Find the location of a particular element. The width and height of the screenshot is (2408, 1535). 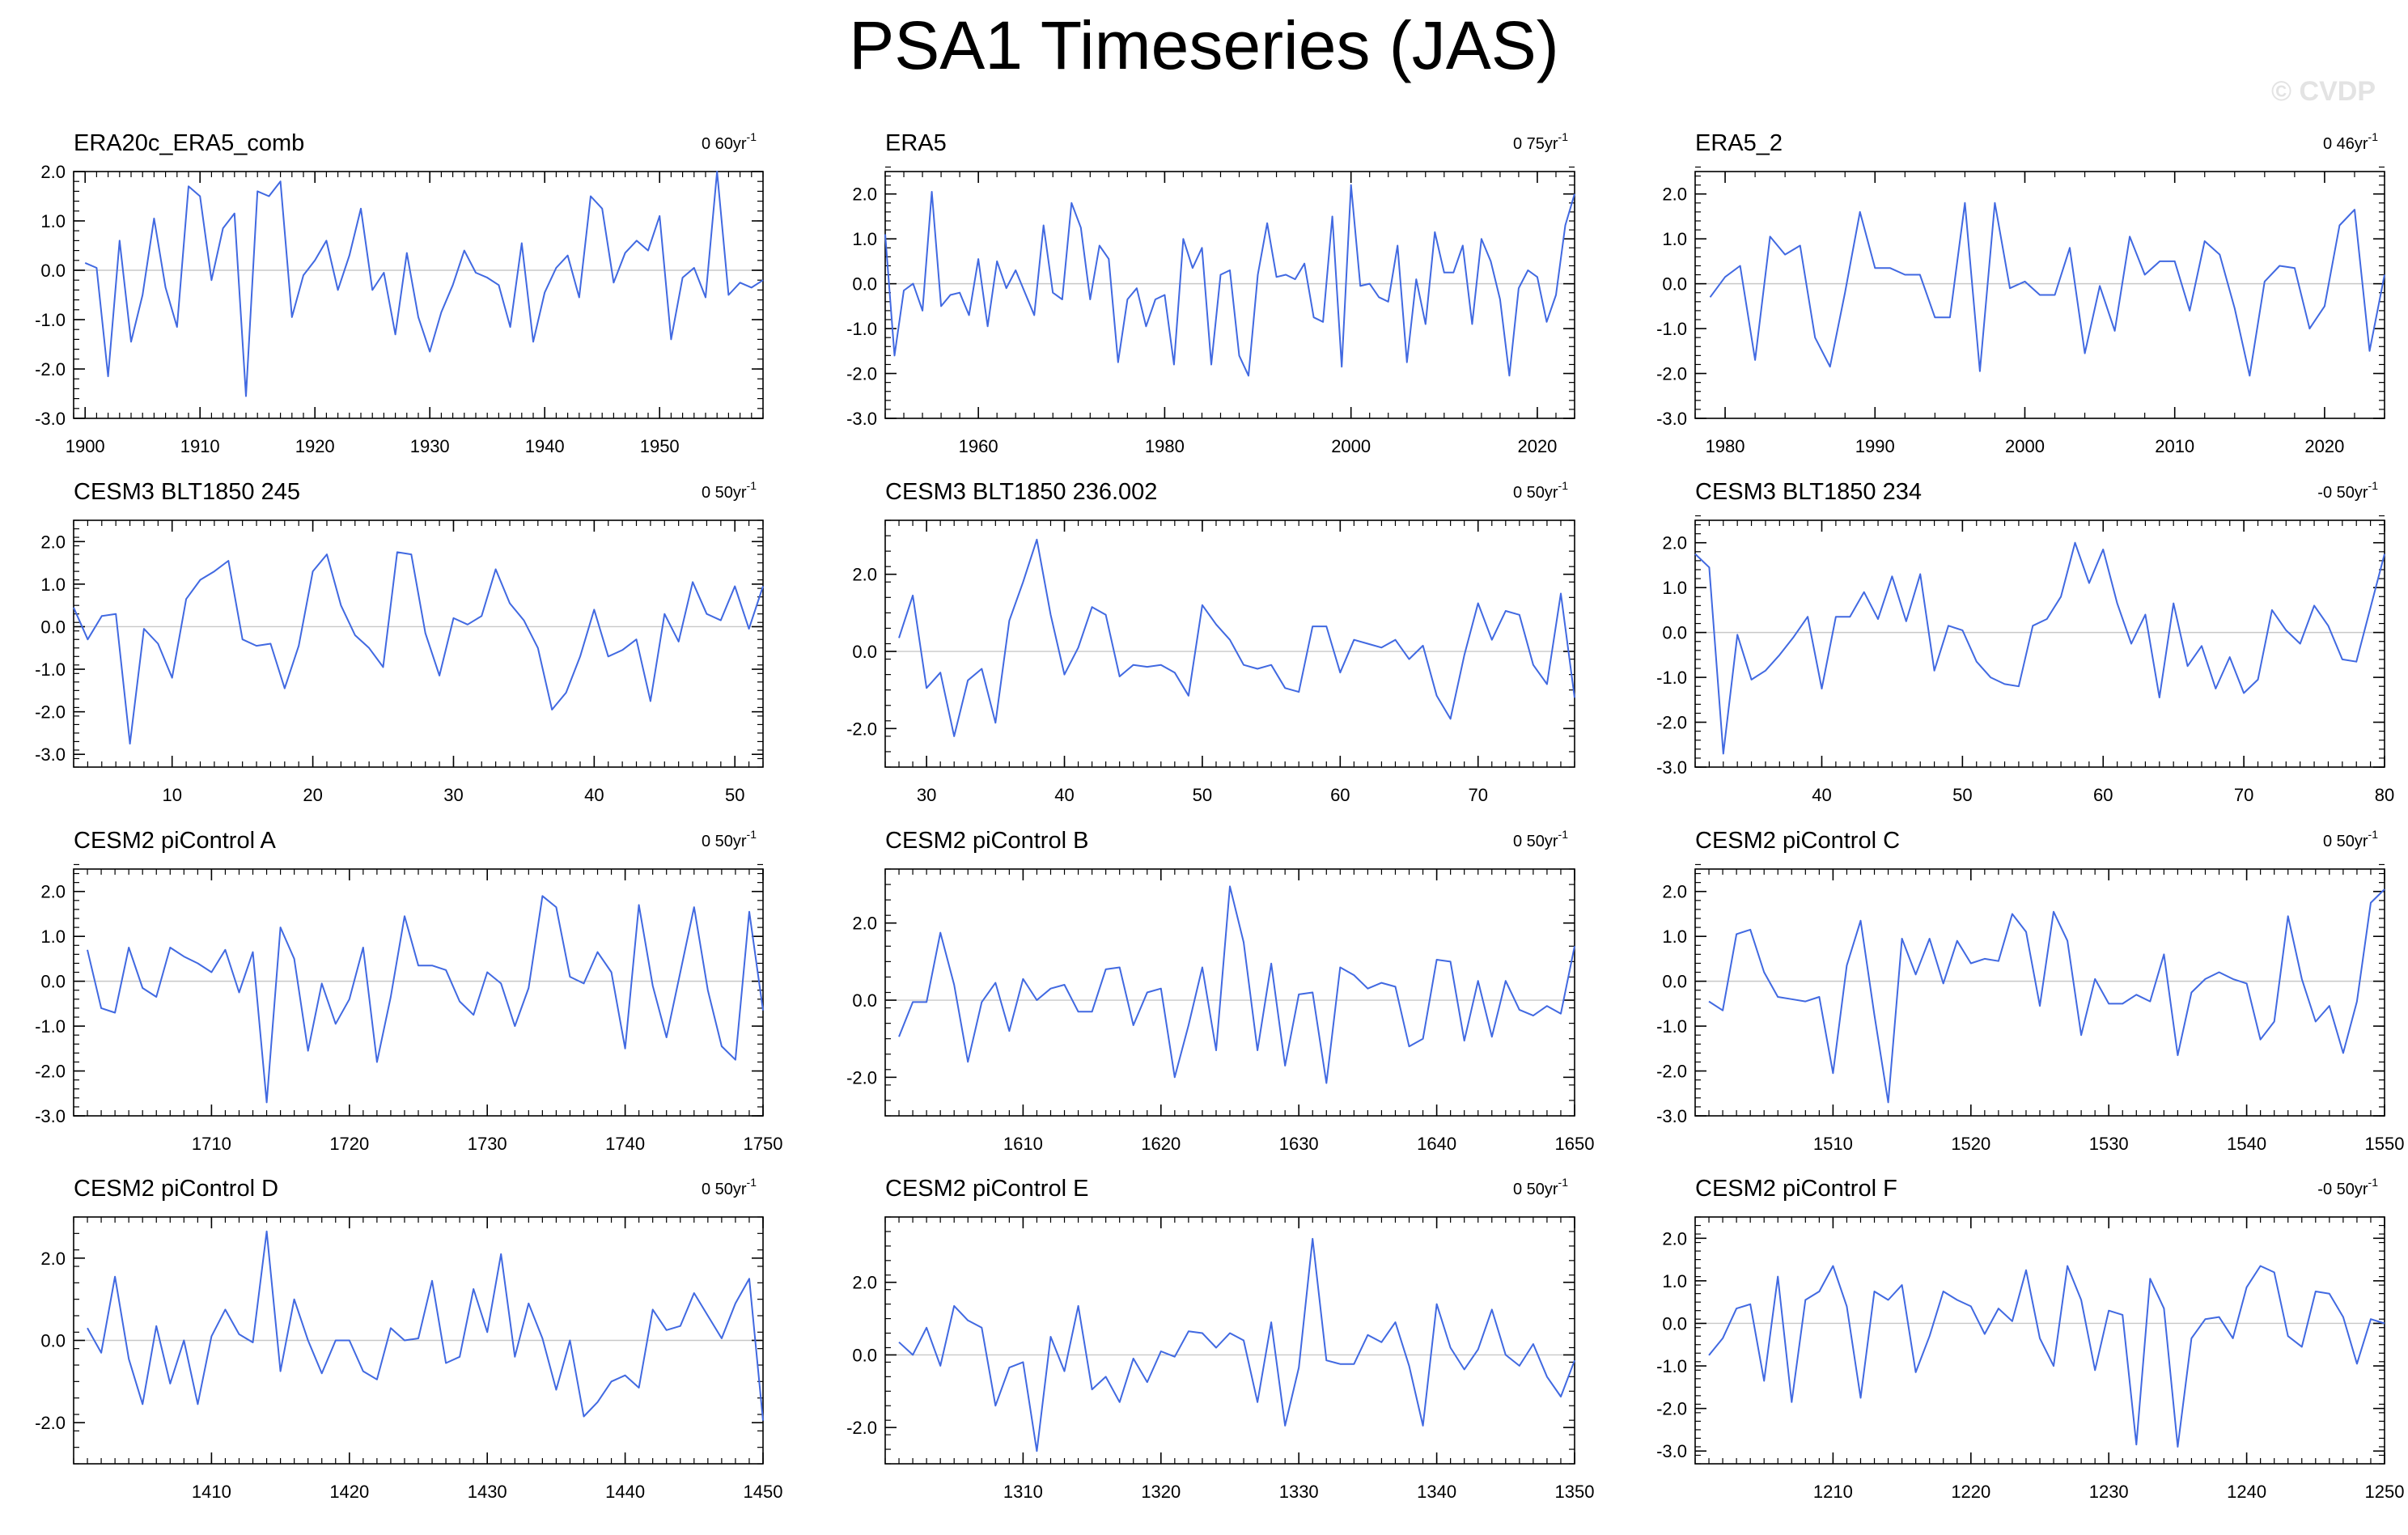

panel-title: CESM2 piControl D is located at coordinates (176, 1189).